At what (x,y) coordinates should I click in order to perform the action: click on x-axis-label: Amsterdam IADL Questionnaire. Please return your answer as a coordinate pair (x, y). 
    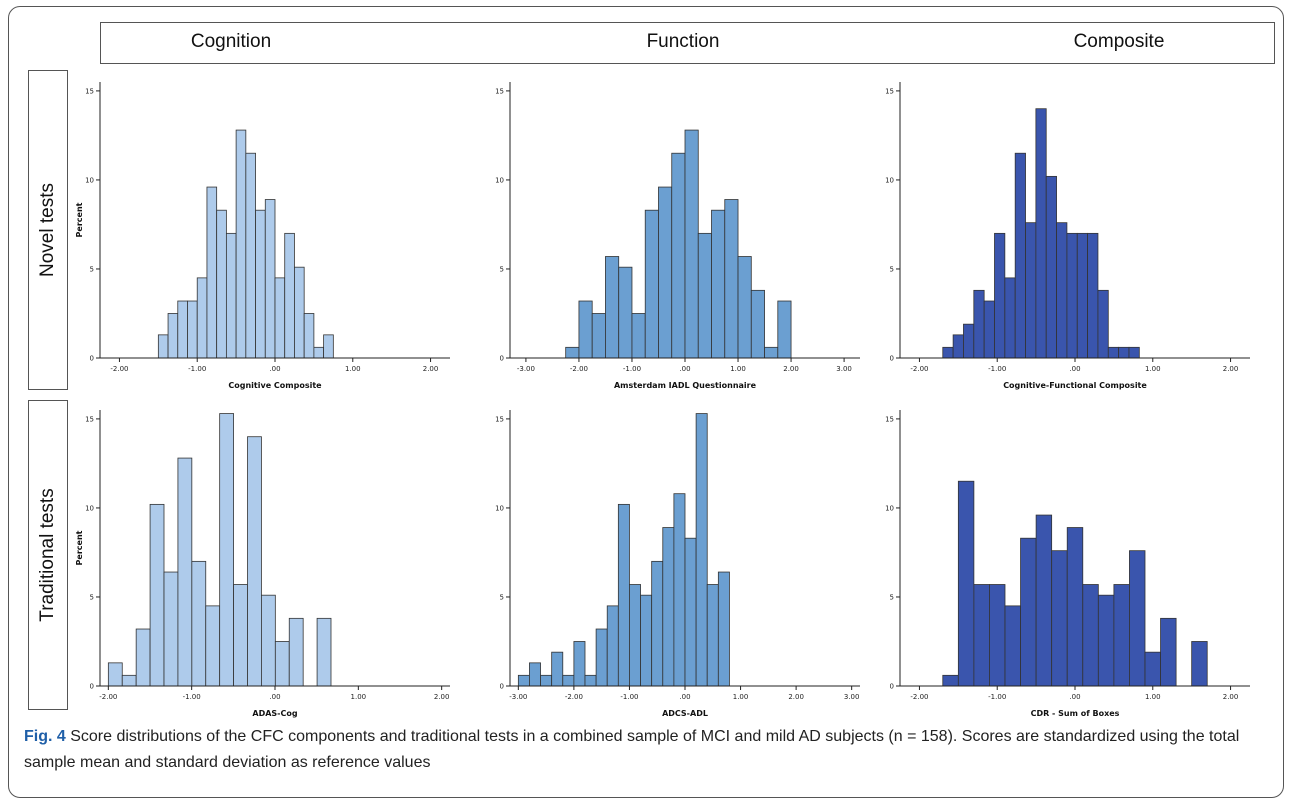
    Looking at the image, I should click on (685, 385).